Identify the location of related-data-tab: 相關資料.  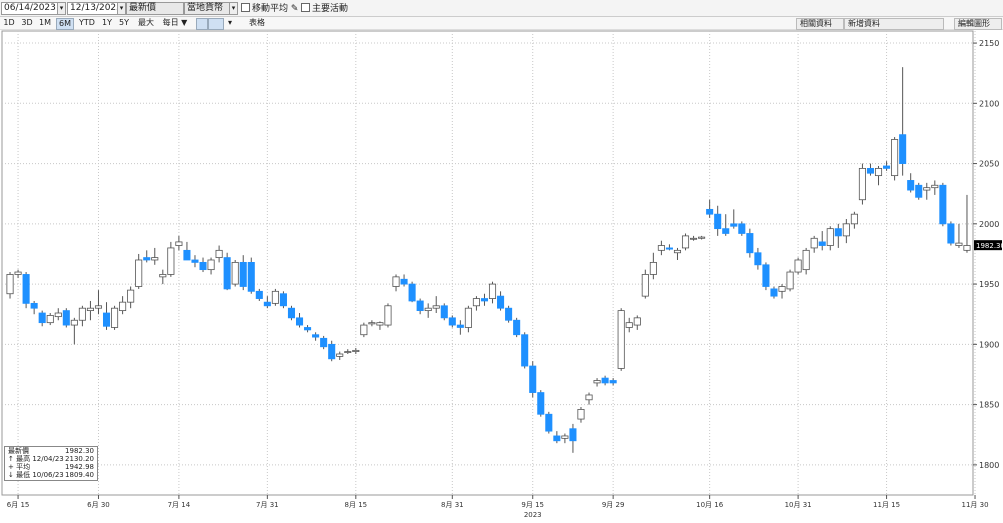
(820, 24).